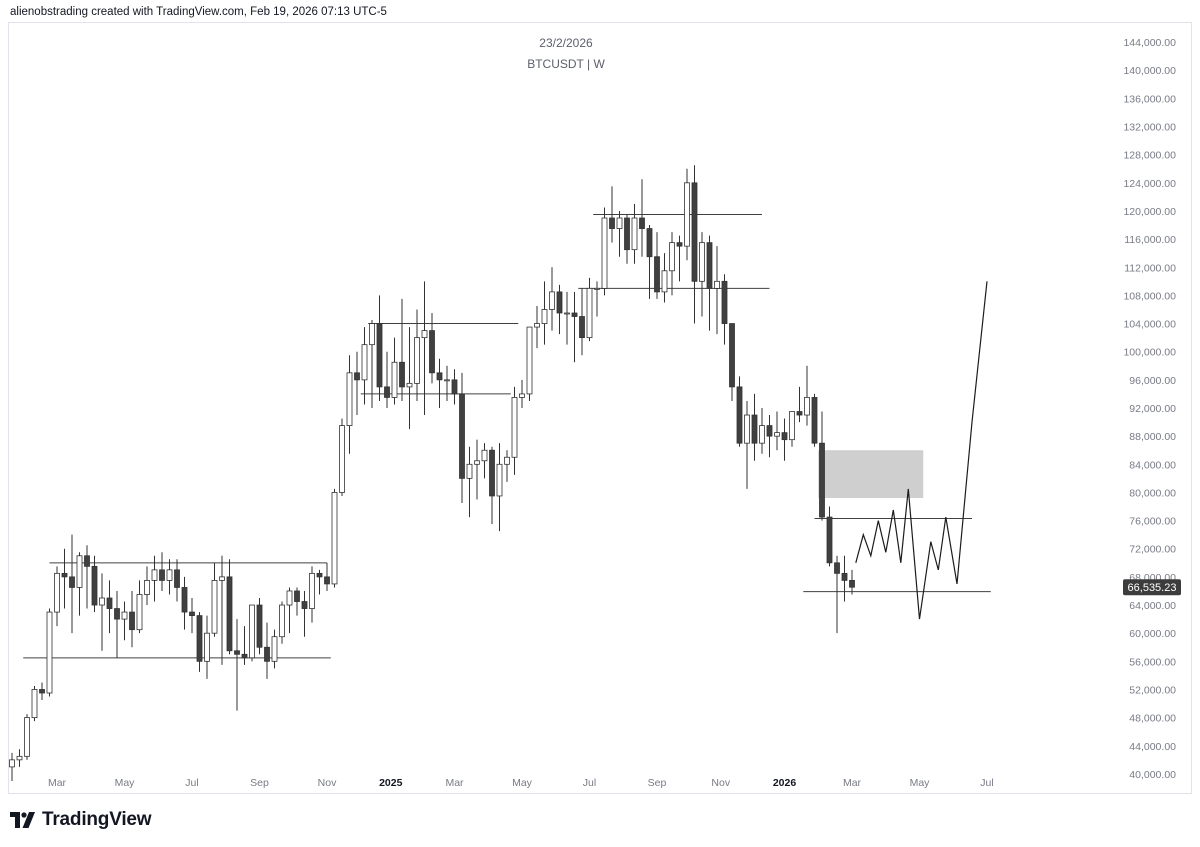  What do you see at coordinates (871, 474) in the screenshot?
I see `zone-rect` at bounding box center [871, 474].